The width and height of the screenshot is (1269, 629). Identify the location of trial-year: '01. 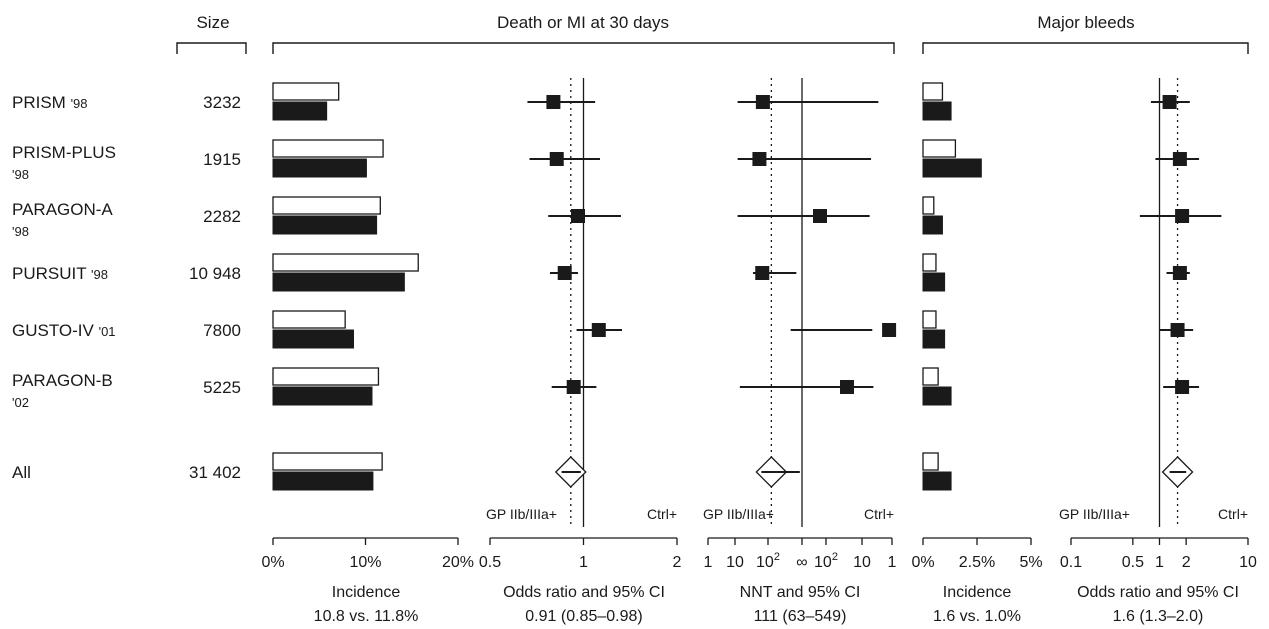
(107, 331).